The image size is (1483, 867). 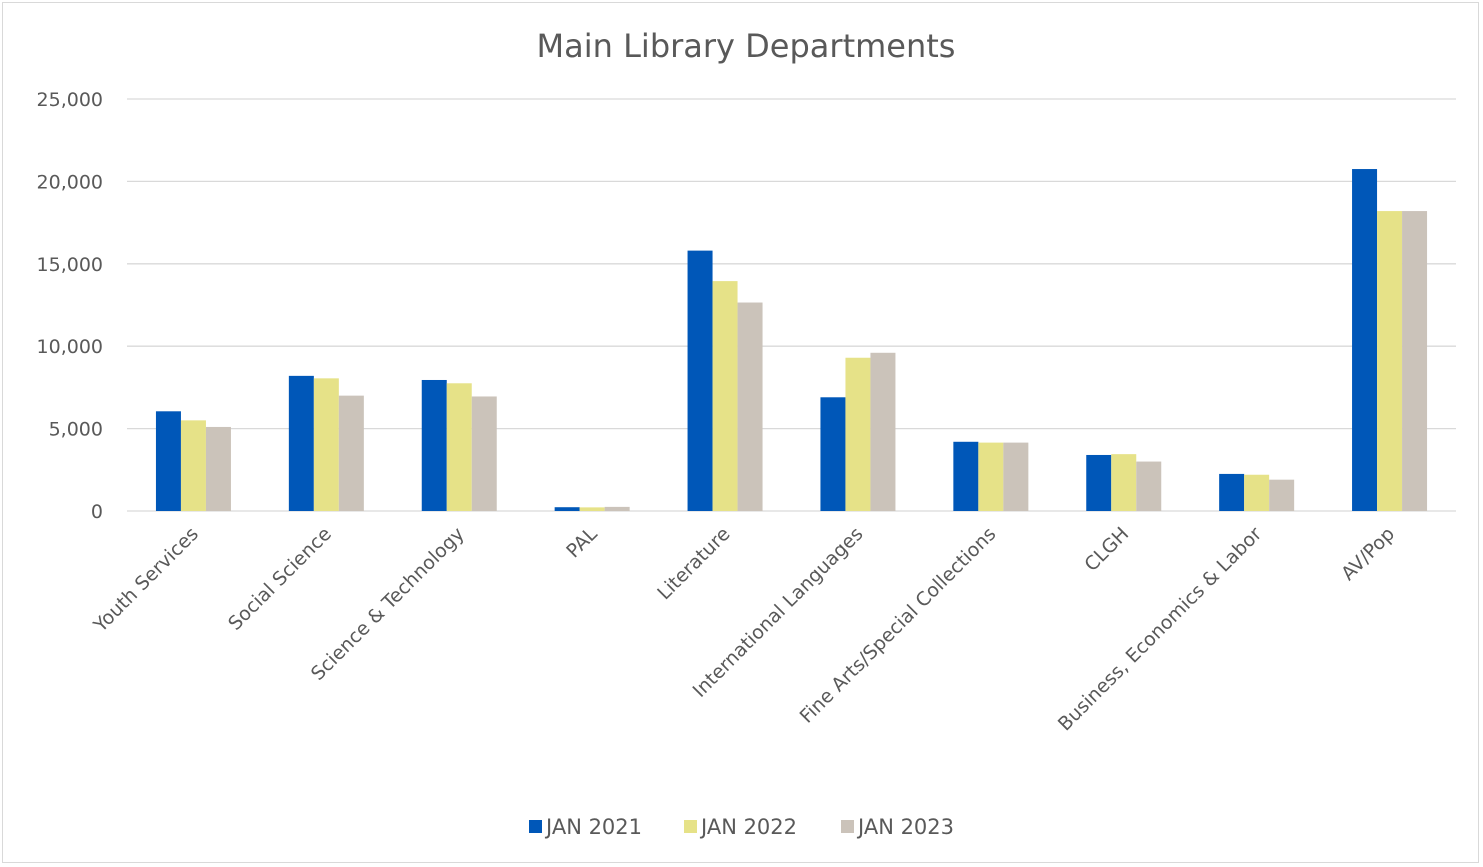 What do you see at coordinates (70, 100) in the screenshot?
I see `y-tick-label: 25,000` at bounding box center [70, 100].